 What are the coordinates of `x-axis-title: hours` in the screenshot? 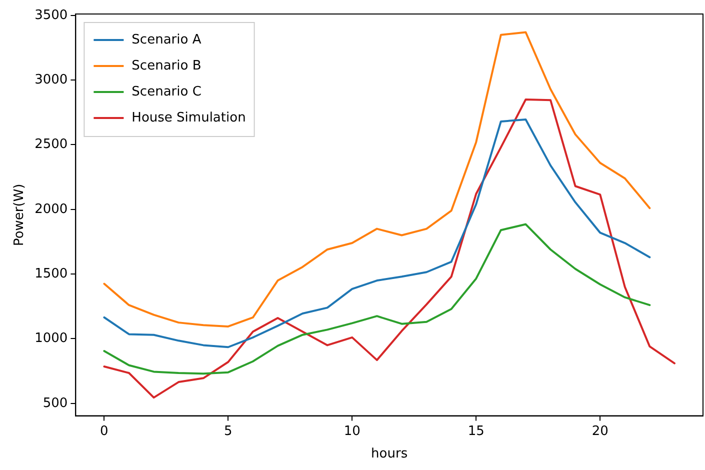 It's located at (389, 454).